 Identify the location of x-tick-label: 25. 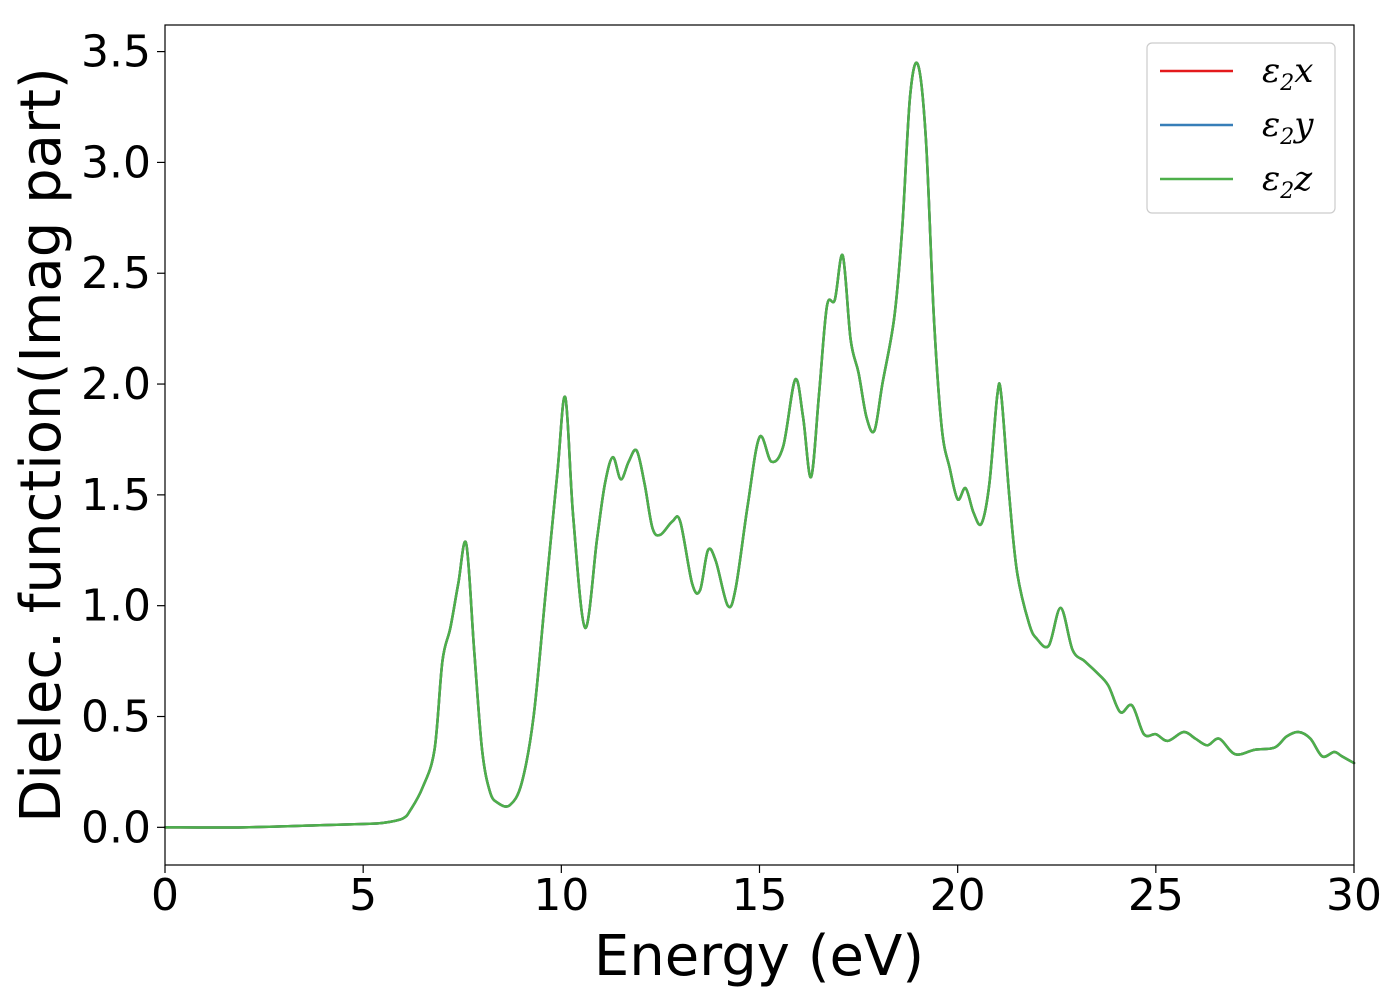
(1156, 895).